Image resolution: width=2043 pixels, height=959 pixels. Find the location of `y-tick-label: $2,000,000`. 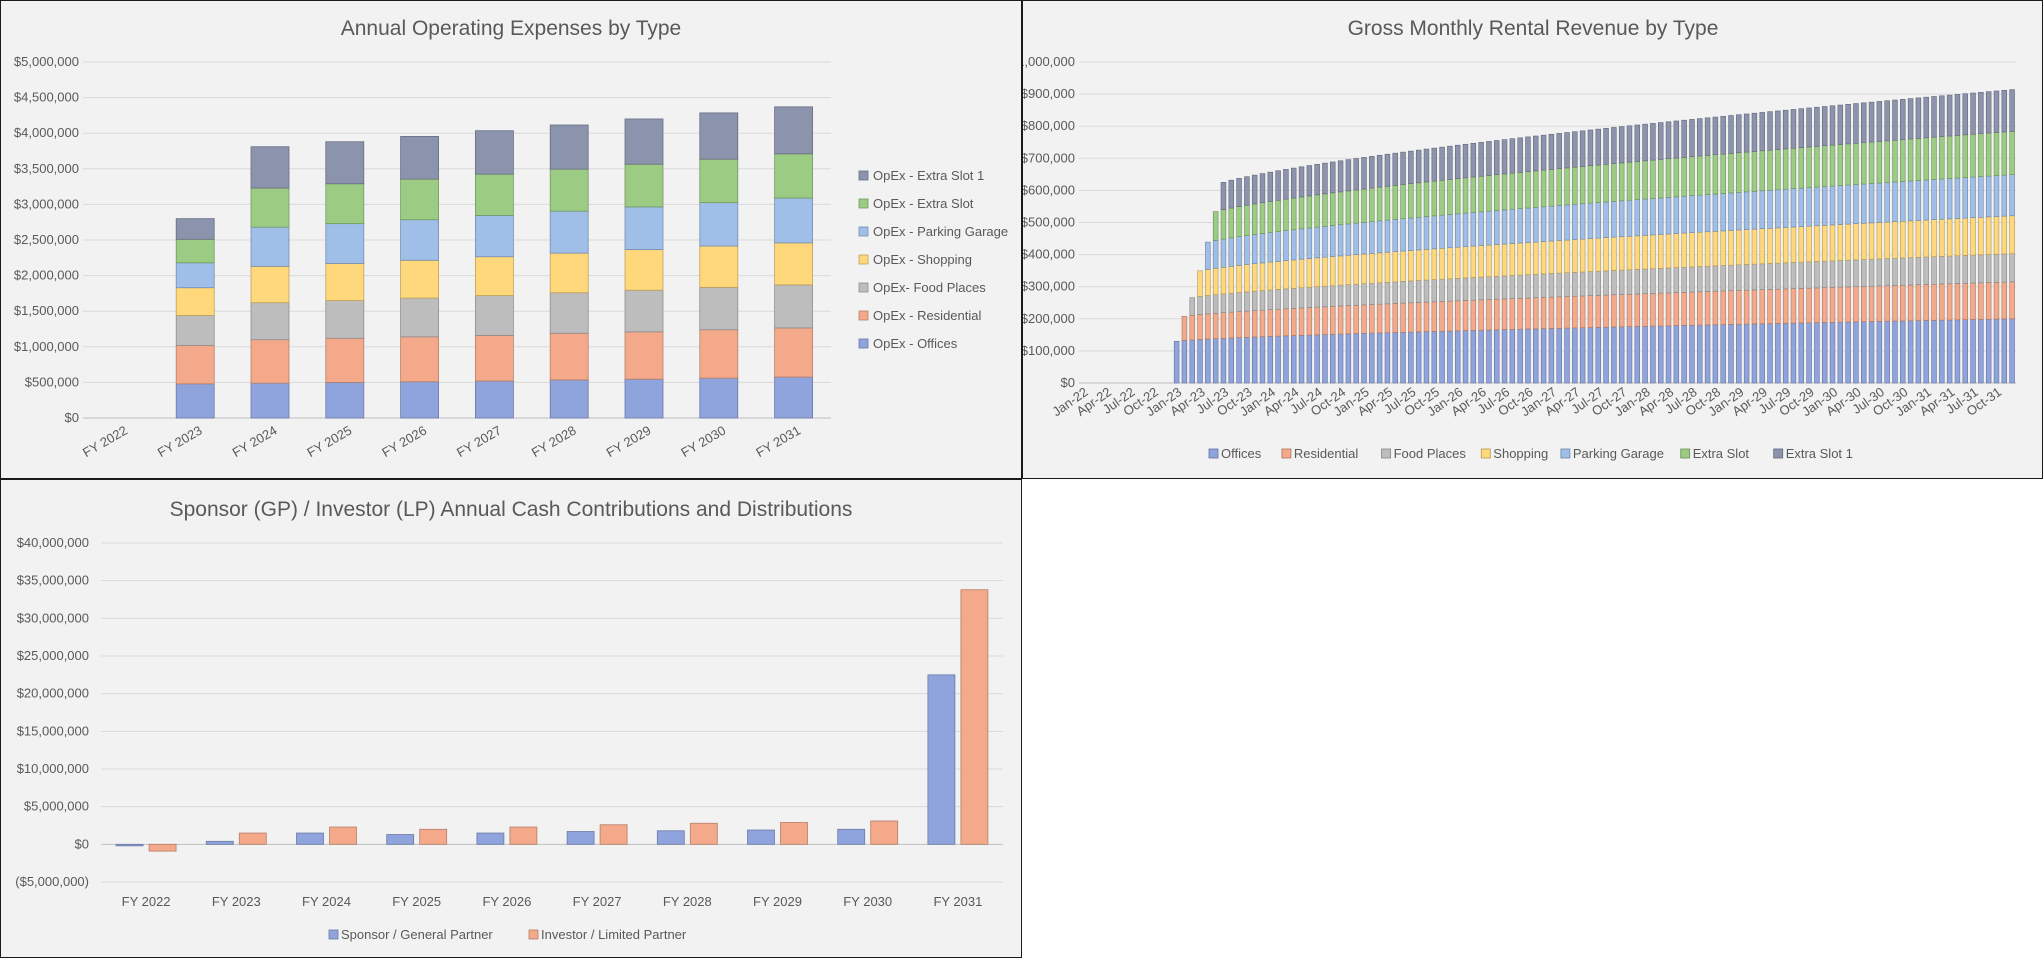

y-tick-label: $2,000,000 is located at coordinates (46, 275).